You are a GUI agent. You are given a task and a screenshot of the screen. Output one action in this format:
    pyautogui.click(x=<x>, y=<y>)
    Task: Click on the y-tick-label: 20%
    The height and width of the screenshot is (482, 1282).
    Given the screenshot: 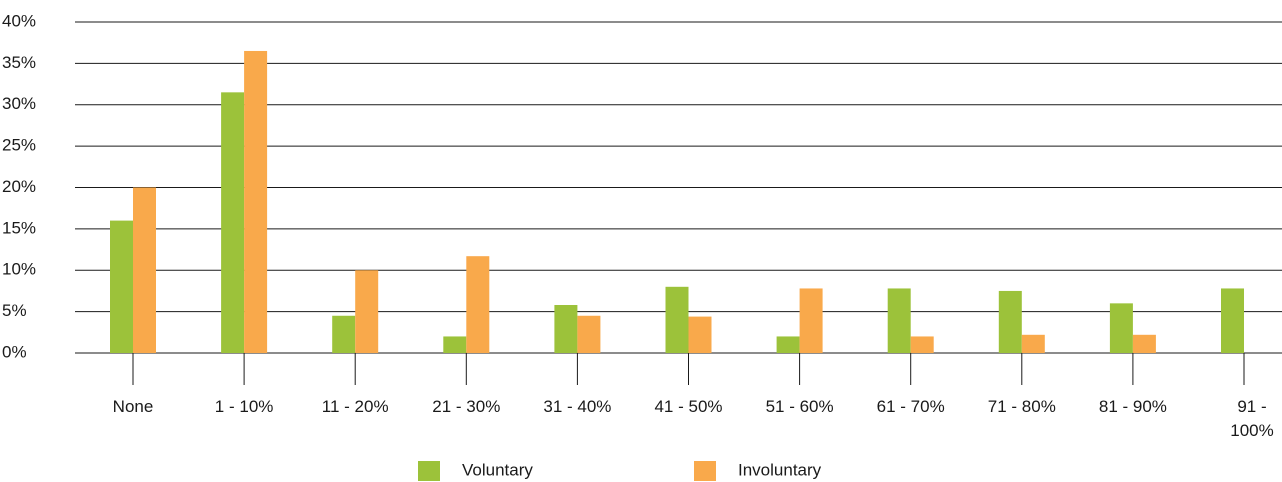 What is the action you would take?
    pyautogui.click(x=19, y=186)
    